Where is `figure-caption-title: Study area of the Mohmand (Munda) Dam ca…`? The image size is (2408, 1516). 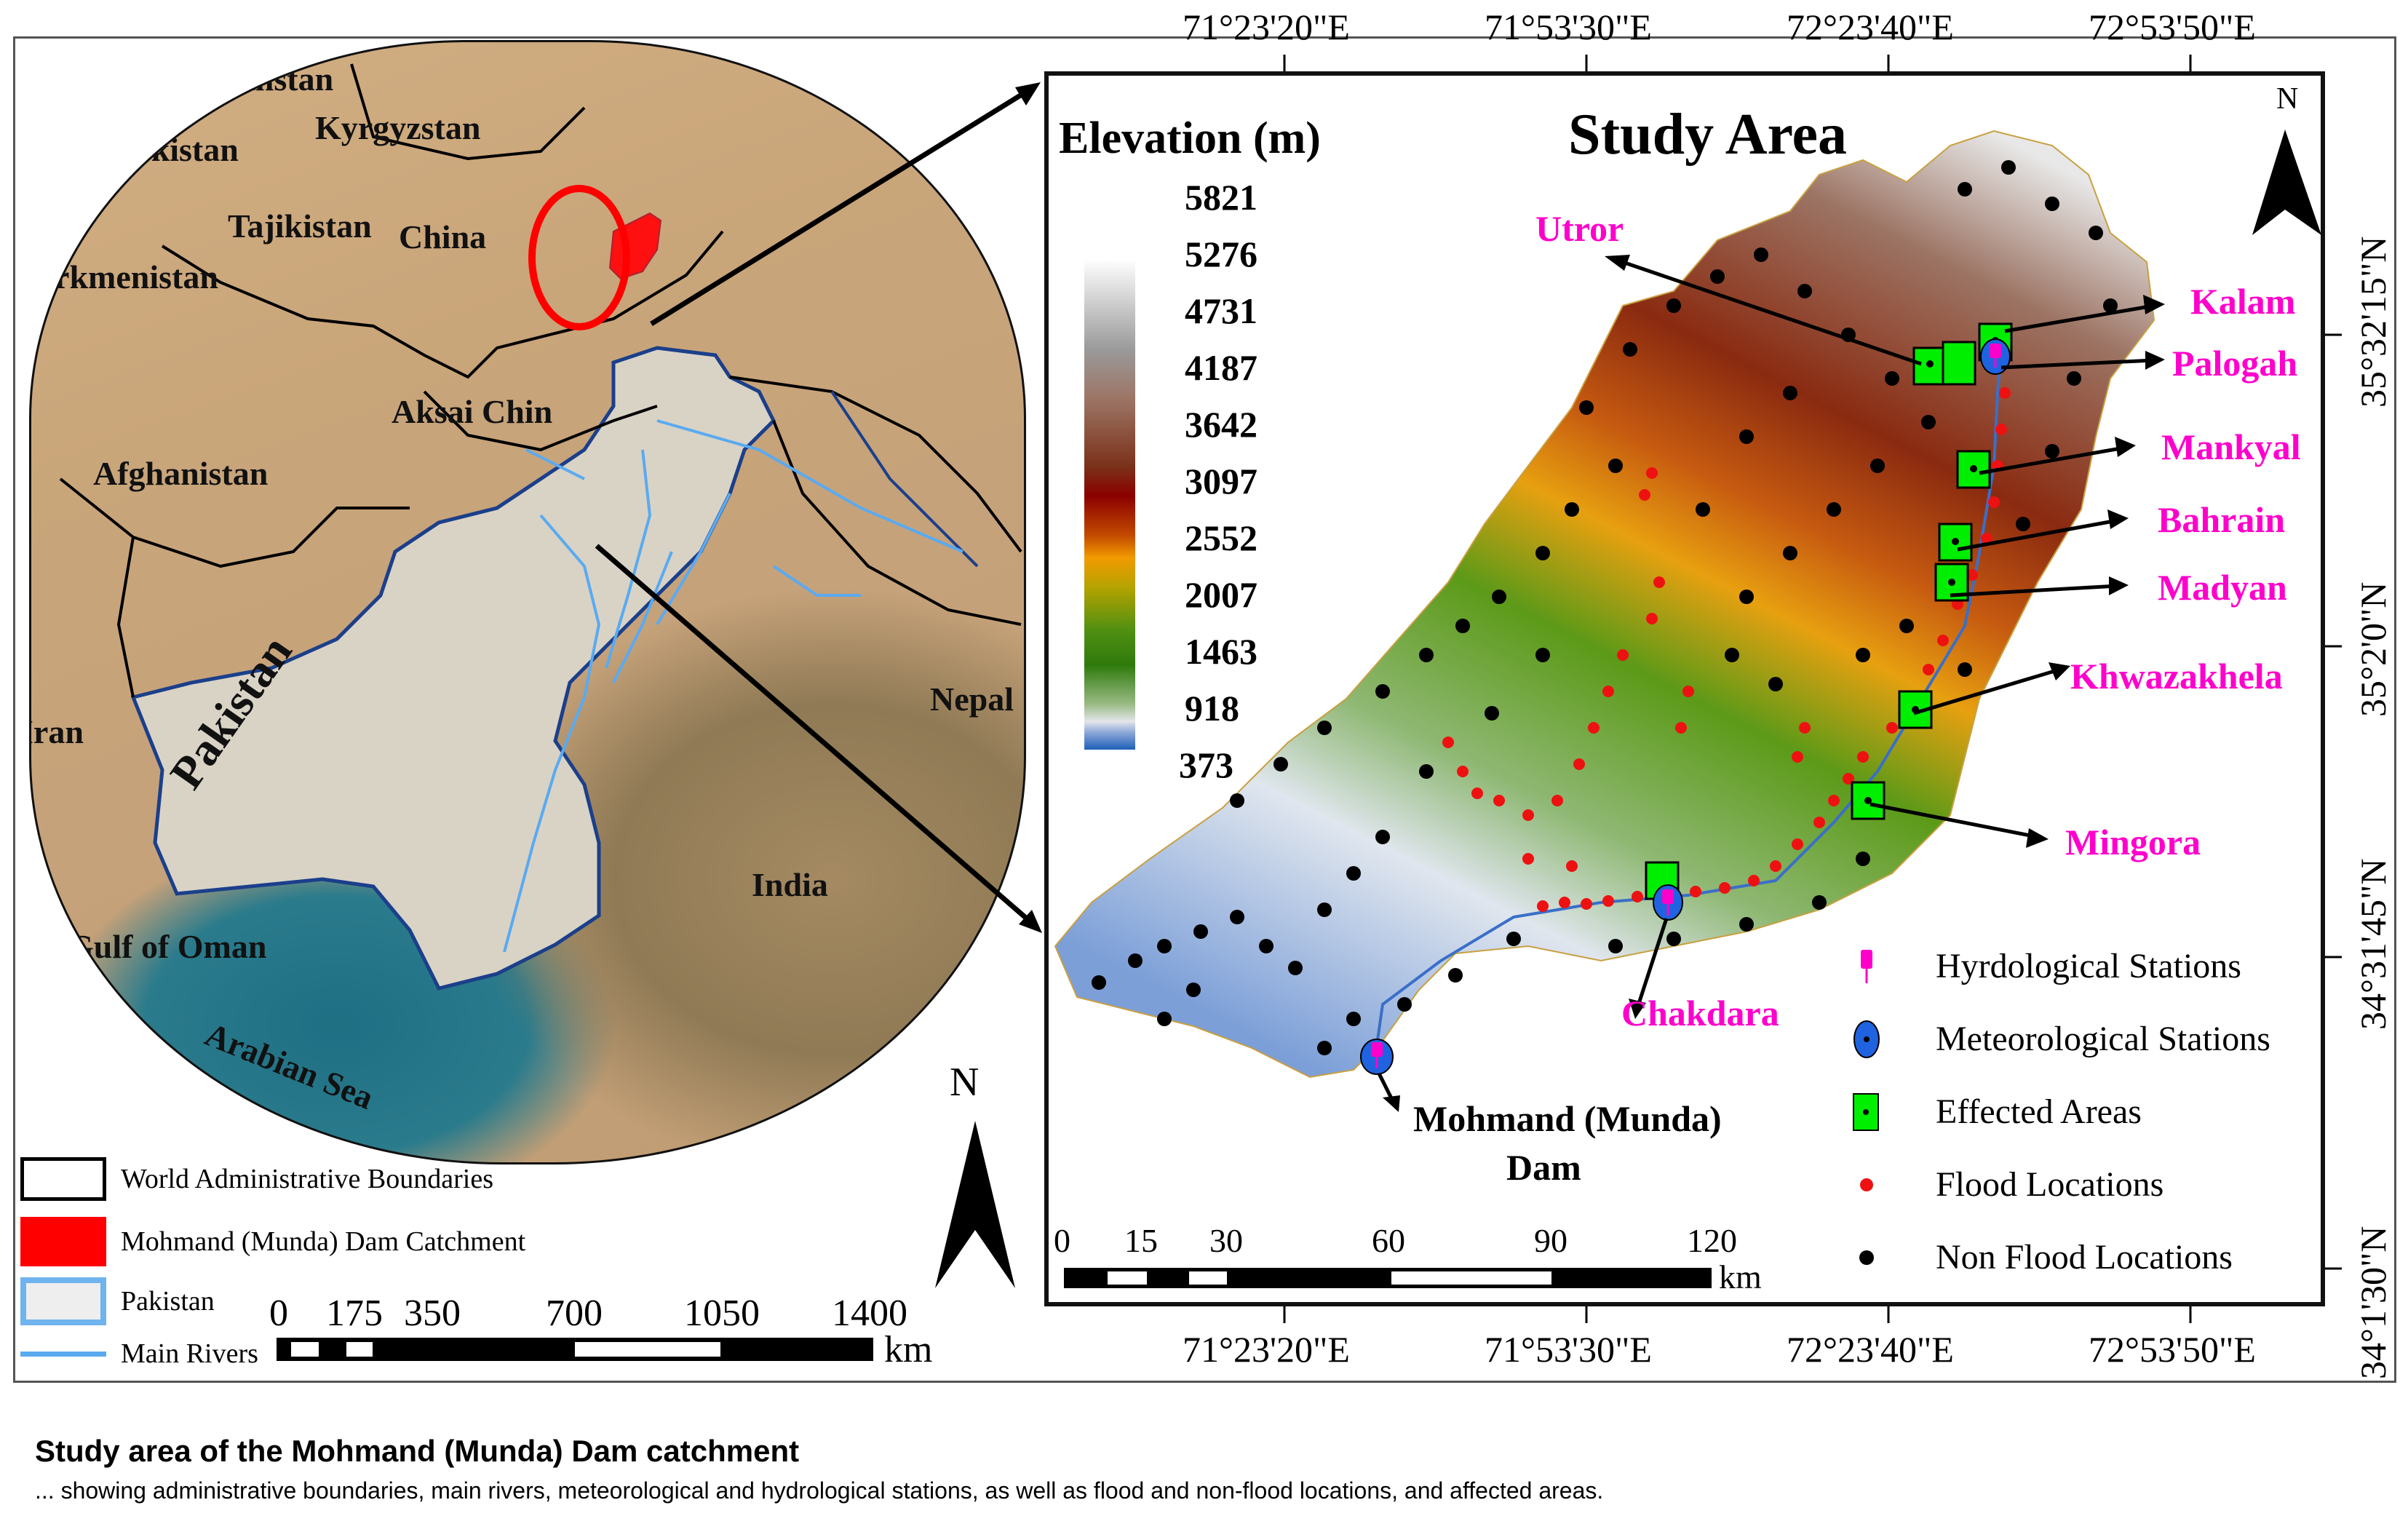 figure-caption-title: Study area of the Mohmand (Munda) Dam ca… is located at coordinates (417, 1451).